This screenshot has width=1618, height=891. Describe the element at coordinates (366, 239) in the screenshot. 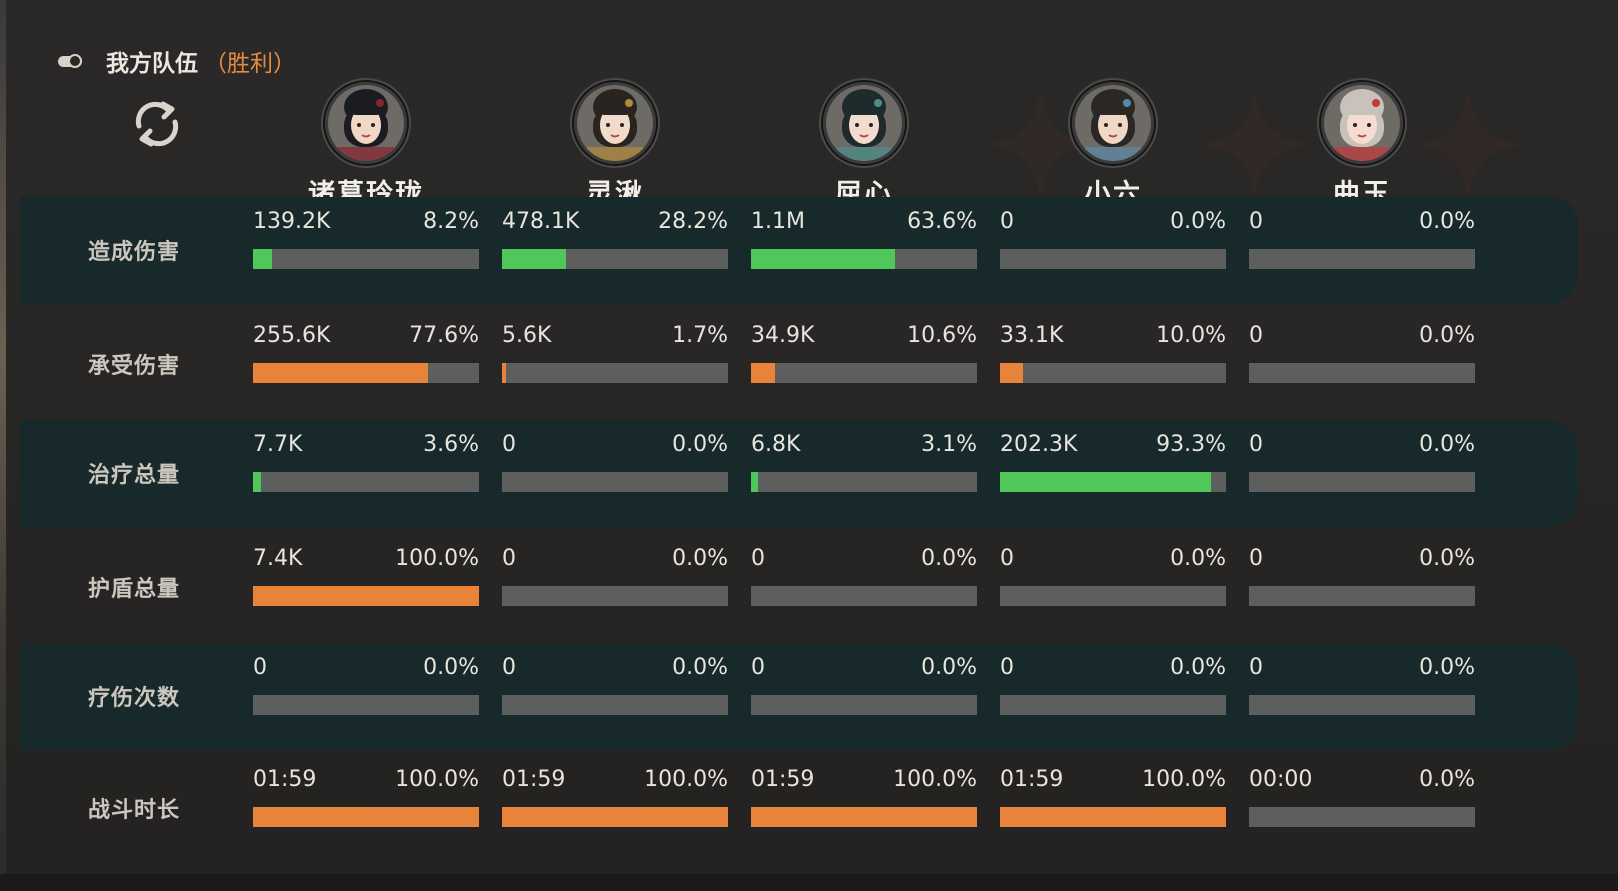

I see `stat-cell: 139.2K 8.2%` at that location.